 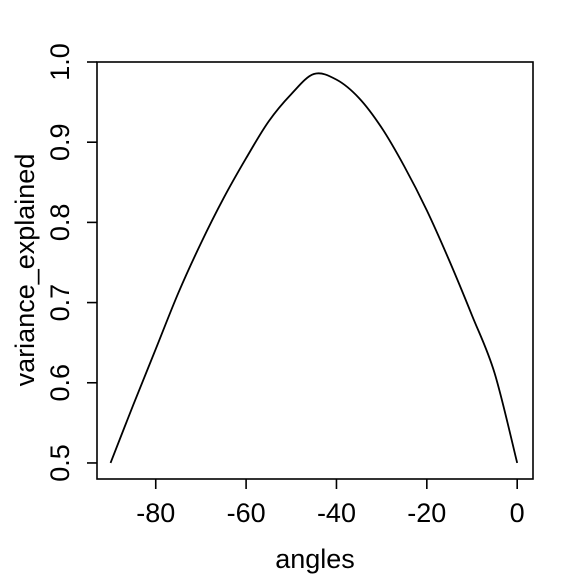 What do you see at coordinates (60, 62) in the screenshot?
I see `y-tick-label: 1.0` at bounding box center [60, 62].